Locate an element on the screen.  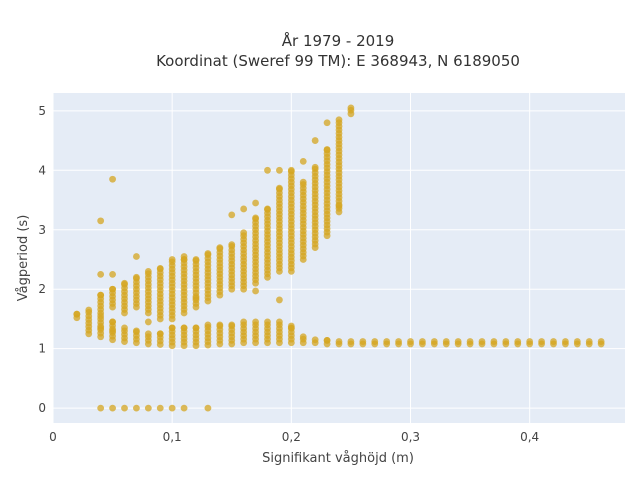
chart-title-line-1: År 1979 - 2019 is located at coordinates (338, 40).